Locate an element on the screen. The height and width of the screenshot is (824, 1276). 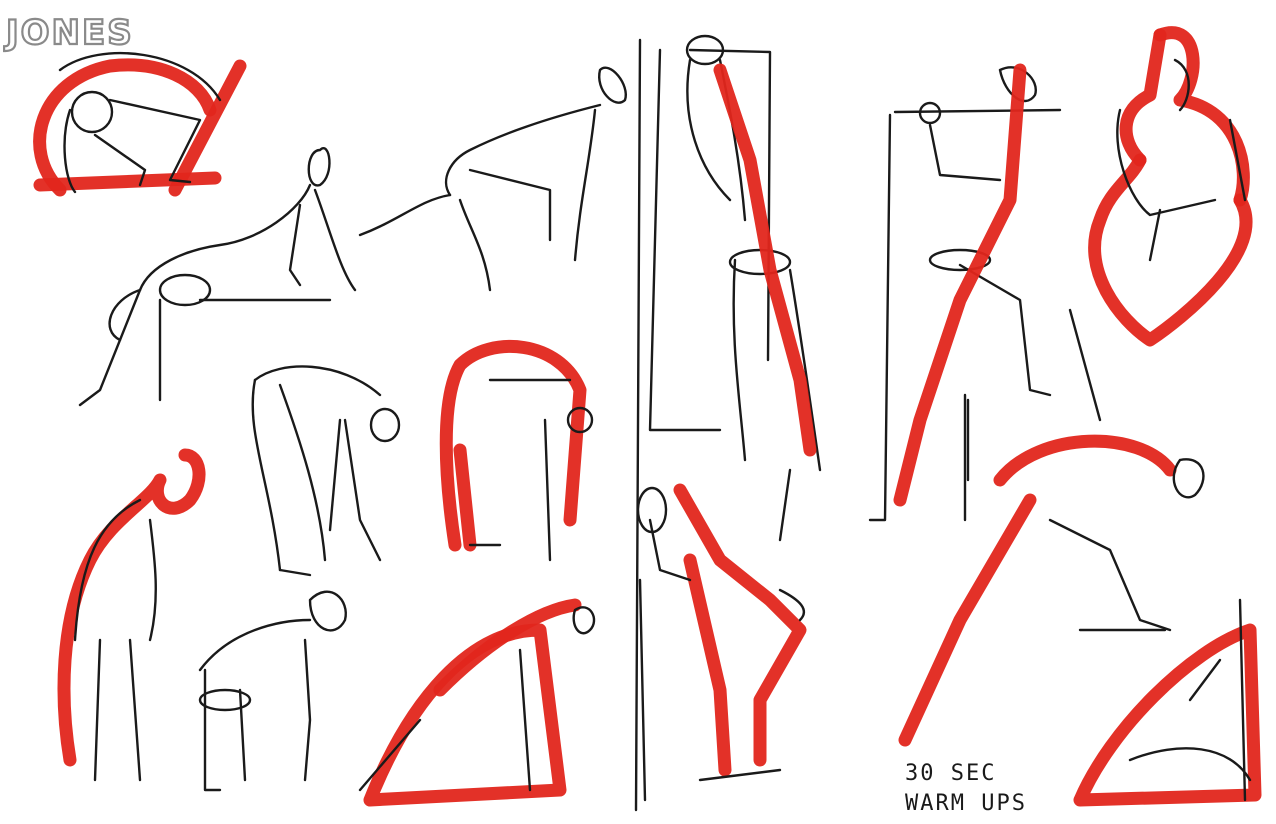
gesture-figure-lunge-reach is located at coordinates (492, 179).